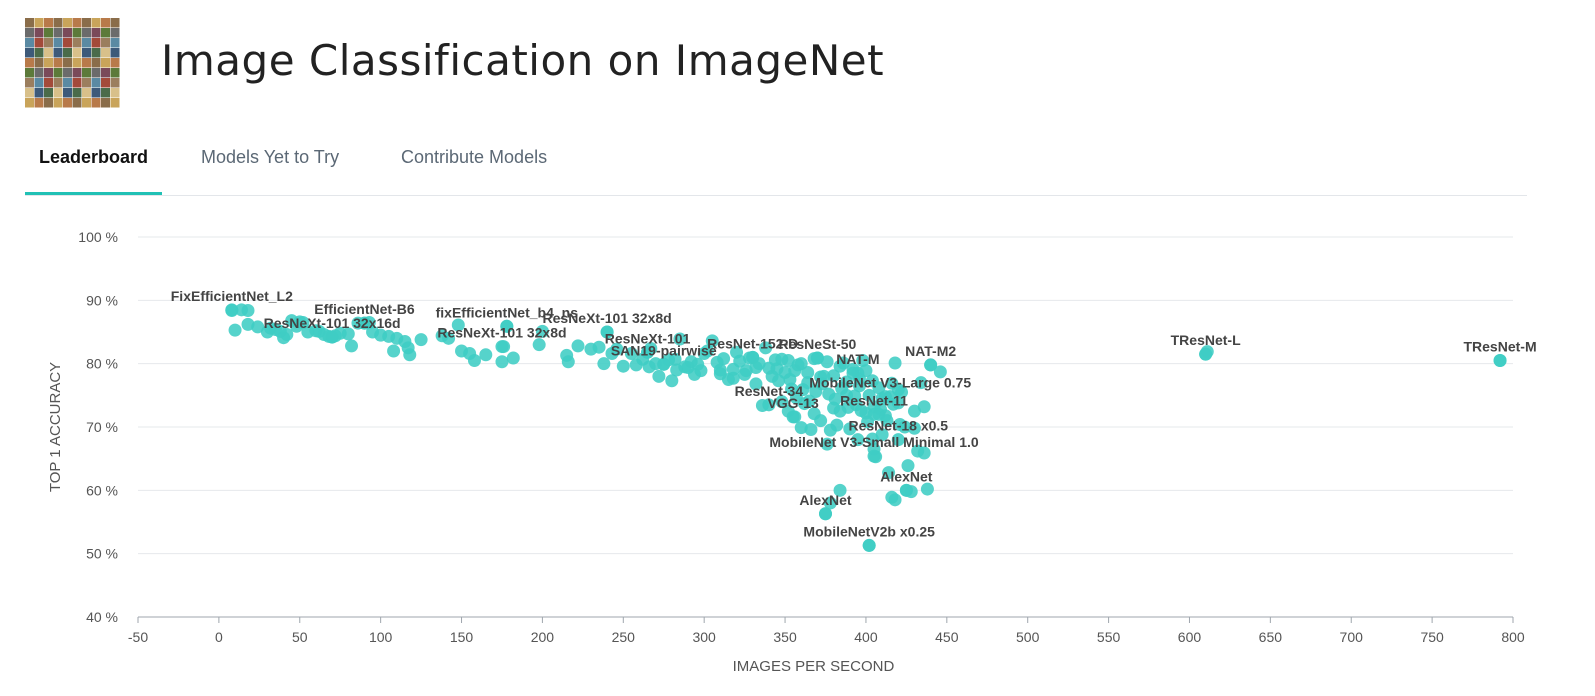  What do you see at coordinates (270, 157) in the screenshot?
I see `tab-models-yet-to-try: Models Yet to Try` at bounding box center [270, 157].